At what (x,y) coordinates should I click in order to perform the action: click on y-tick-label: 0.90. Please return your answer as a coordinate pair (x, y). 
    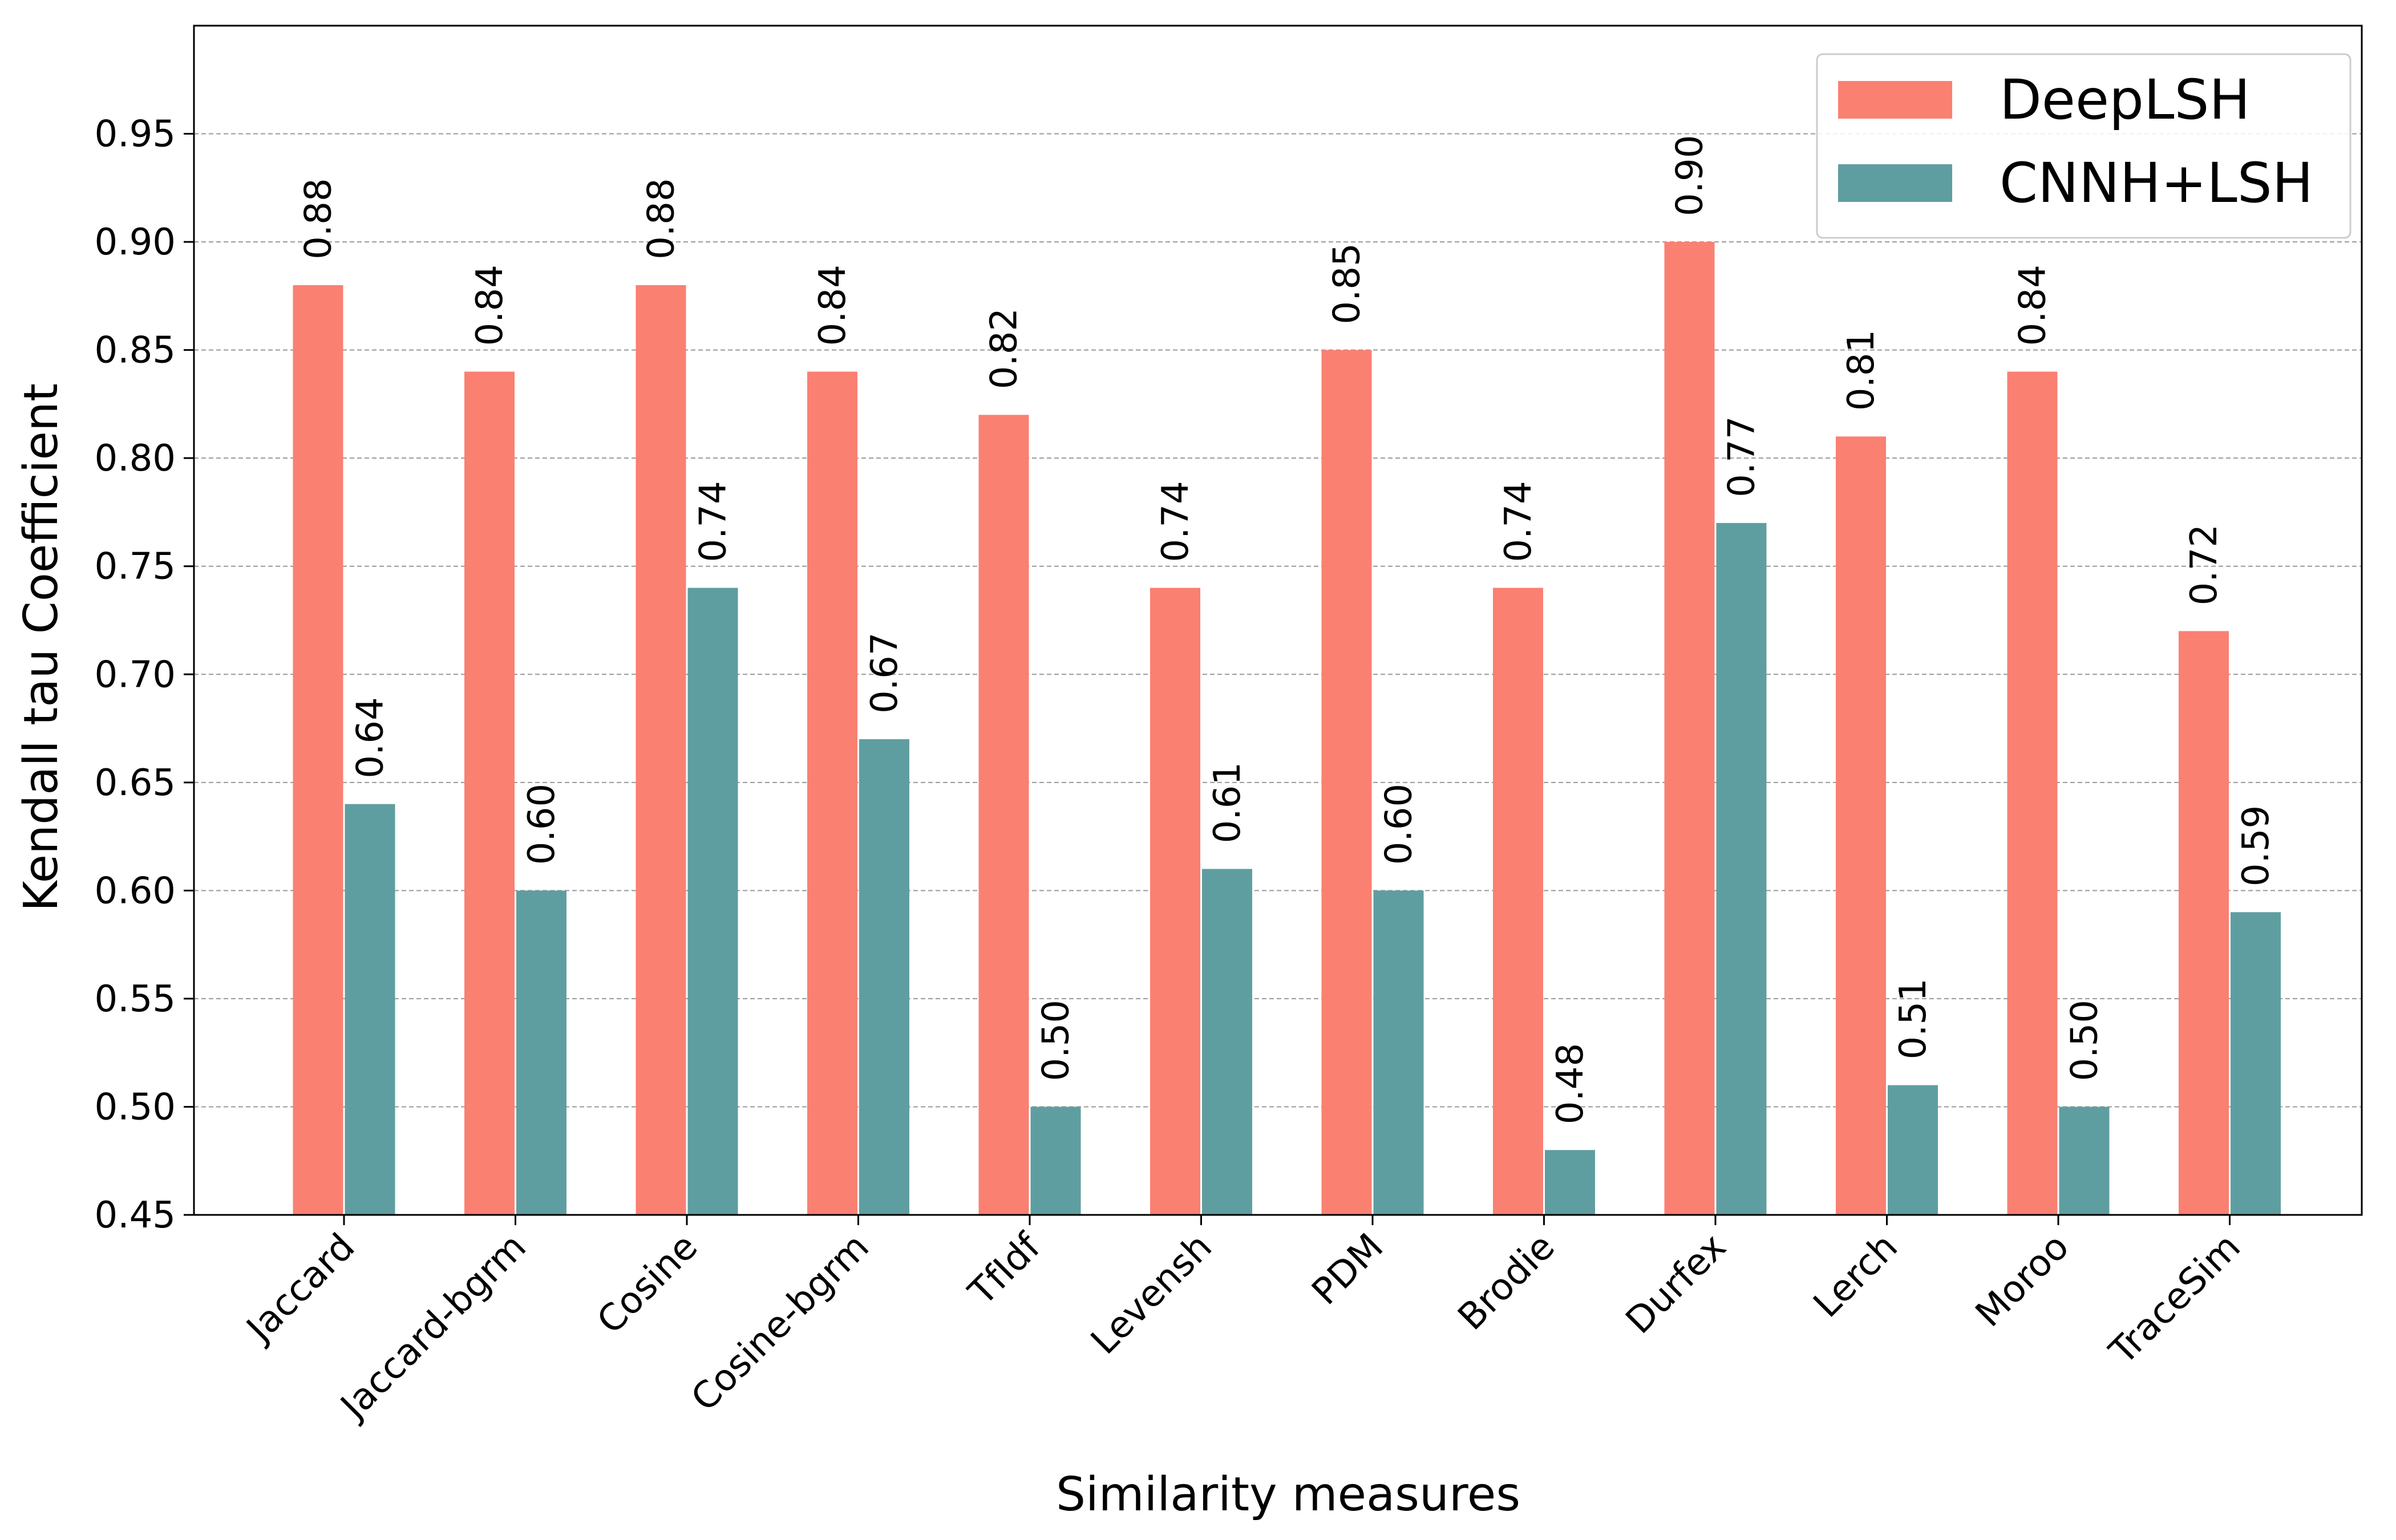
    Looking at the image, I should click on (135, 243).